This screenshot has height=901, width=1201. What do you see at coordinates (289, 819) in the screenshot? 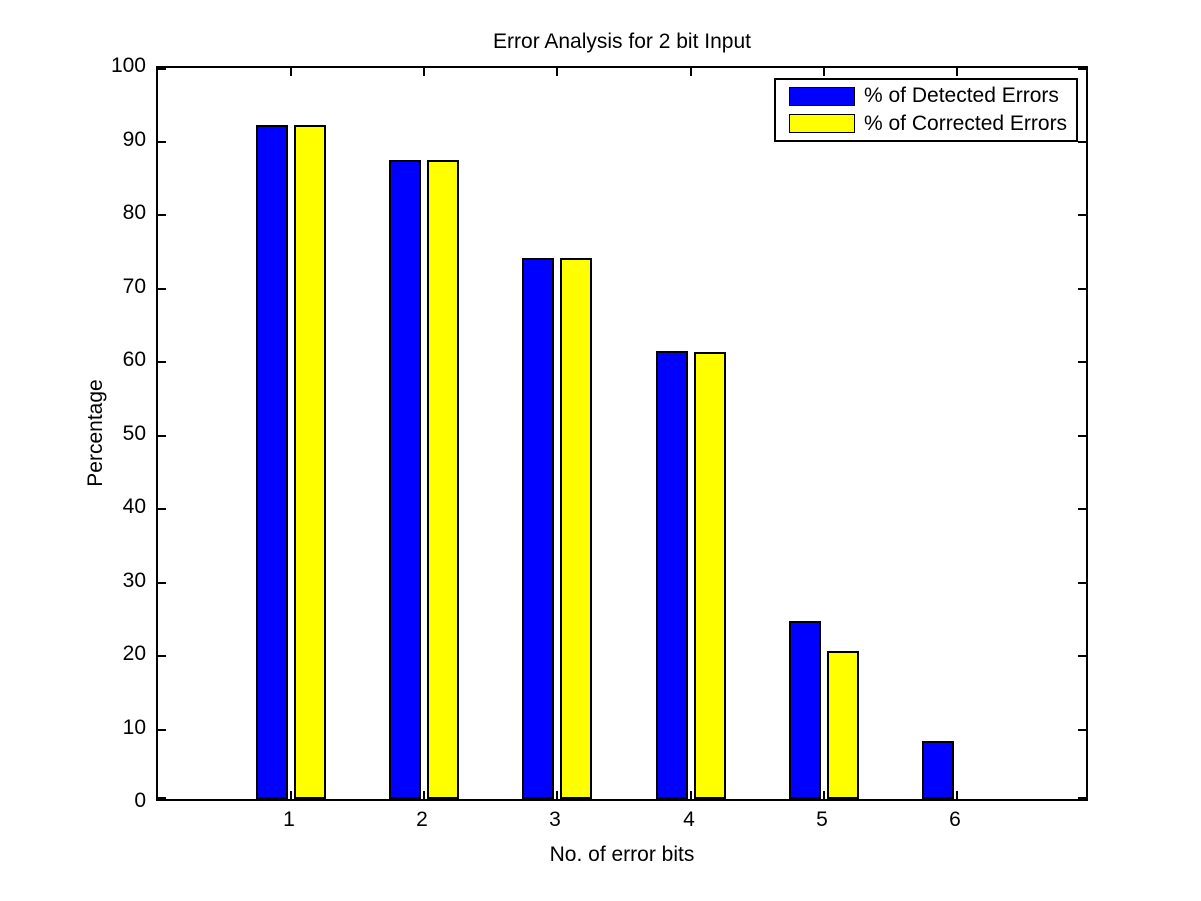
I see `x-tick-label: 1` at bounding box center [289, 819].